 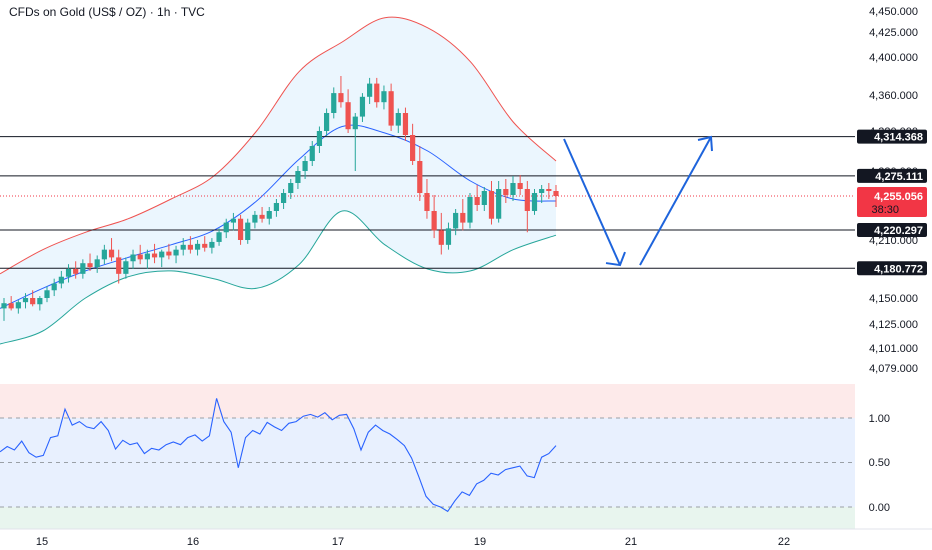 I want to click on time-tick-label-2: 17, so click(x=338, y=542).